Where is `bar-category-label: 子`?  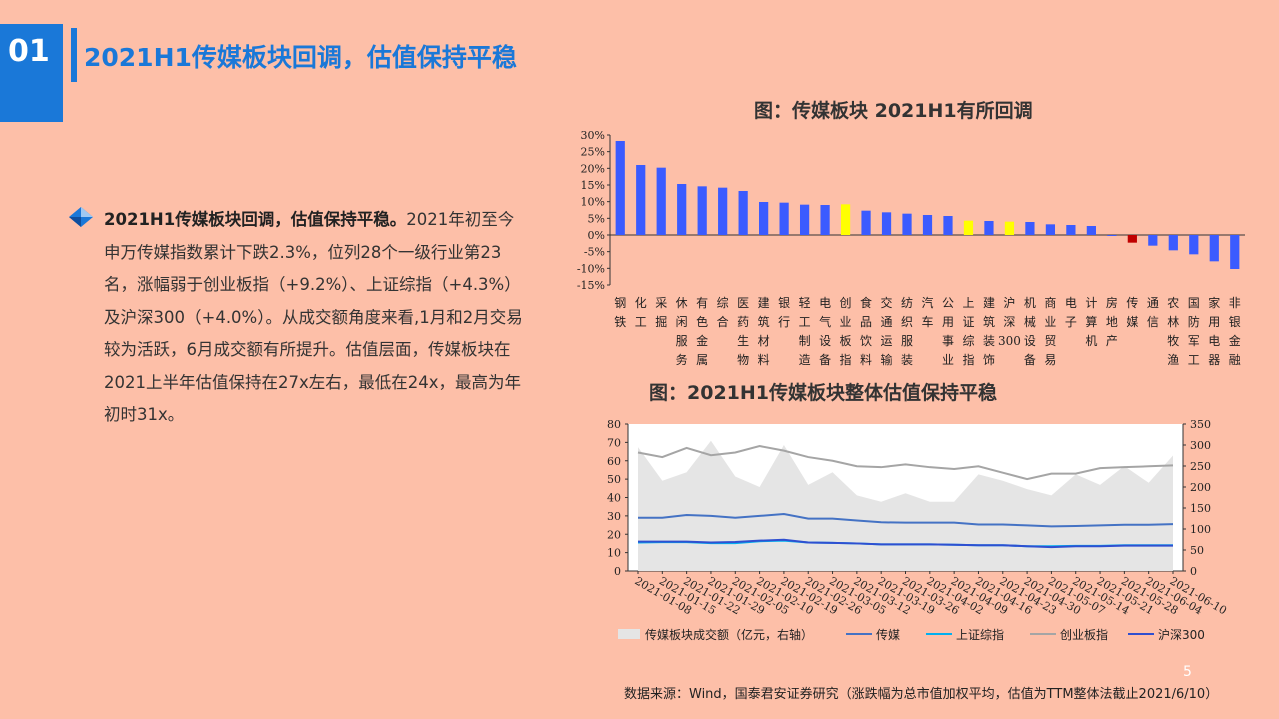 bar-category-label: 子 is located at coordinates (1071, 322).